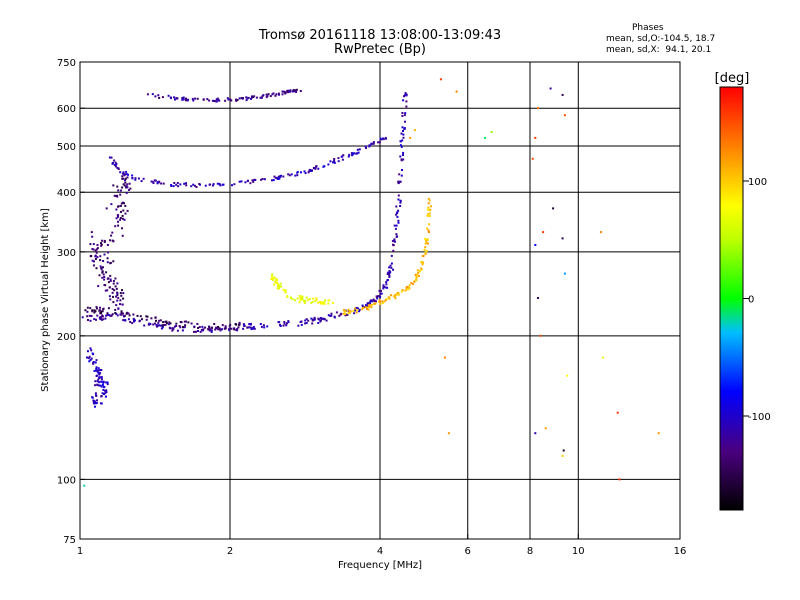 The image size is (800, 600). Describe the element at coordinates (69, 540) in the screenshot. I see `y-tick-label: 75` at that location.